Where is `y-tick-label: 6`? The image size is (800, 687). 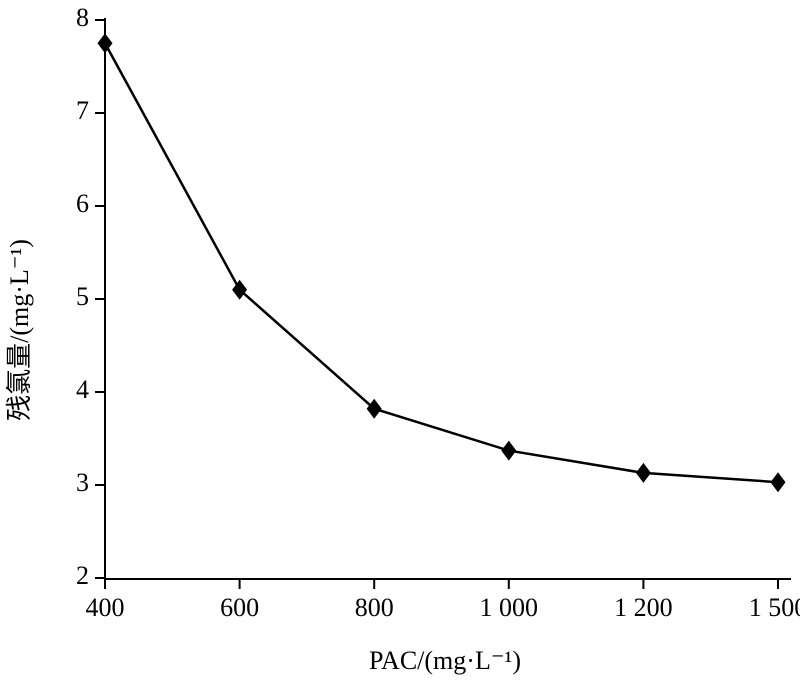 y-tick-label: 6 is located at coordinates (82, 203).